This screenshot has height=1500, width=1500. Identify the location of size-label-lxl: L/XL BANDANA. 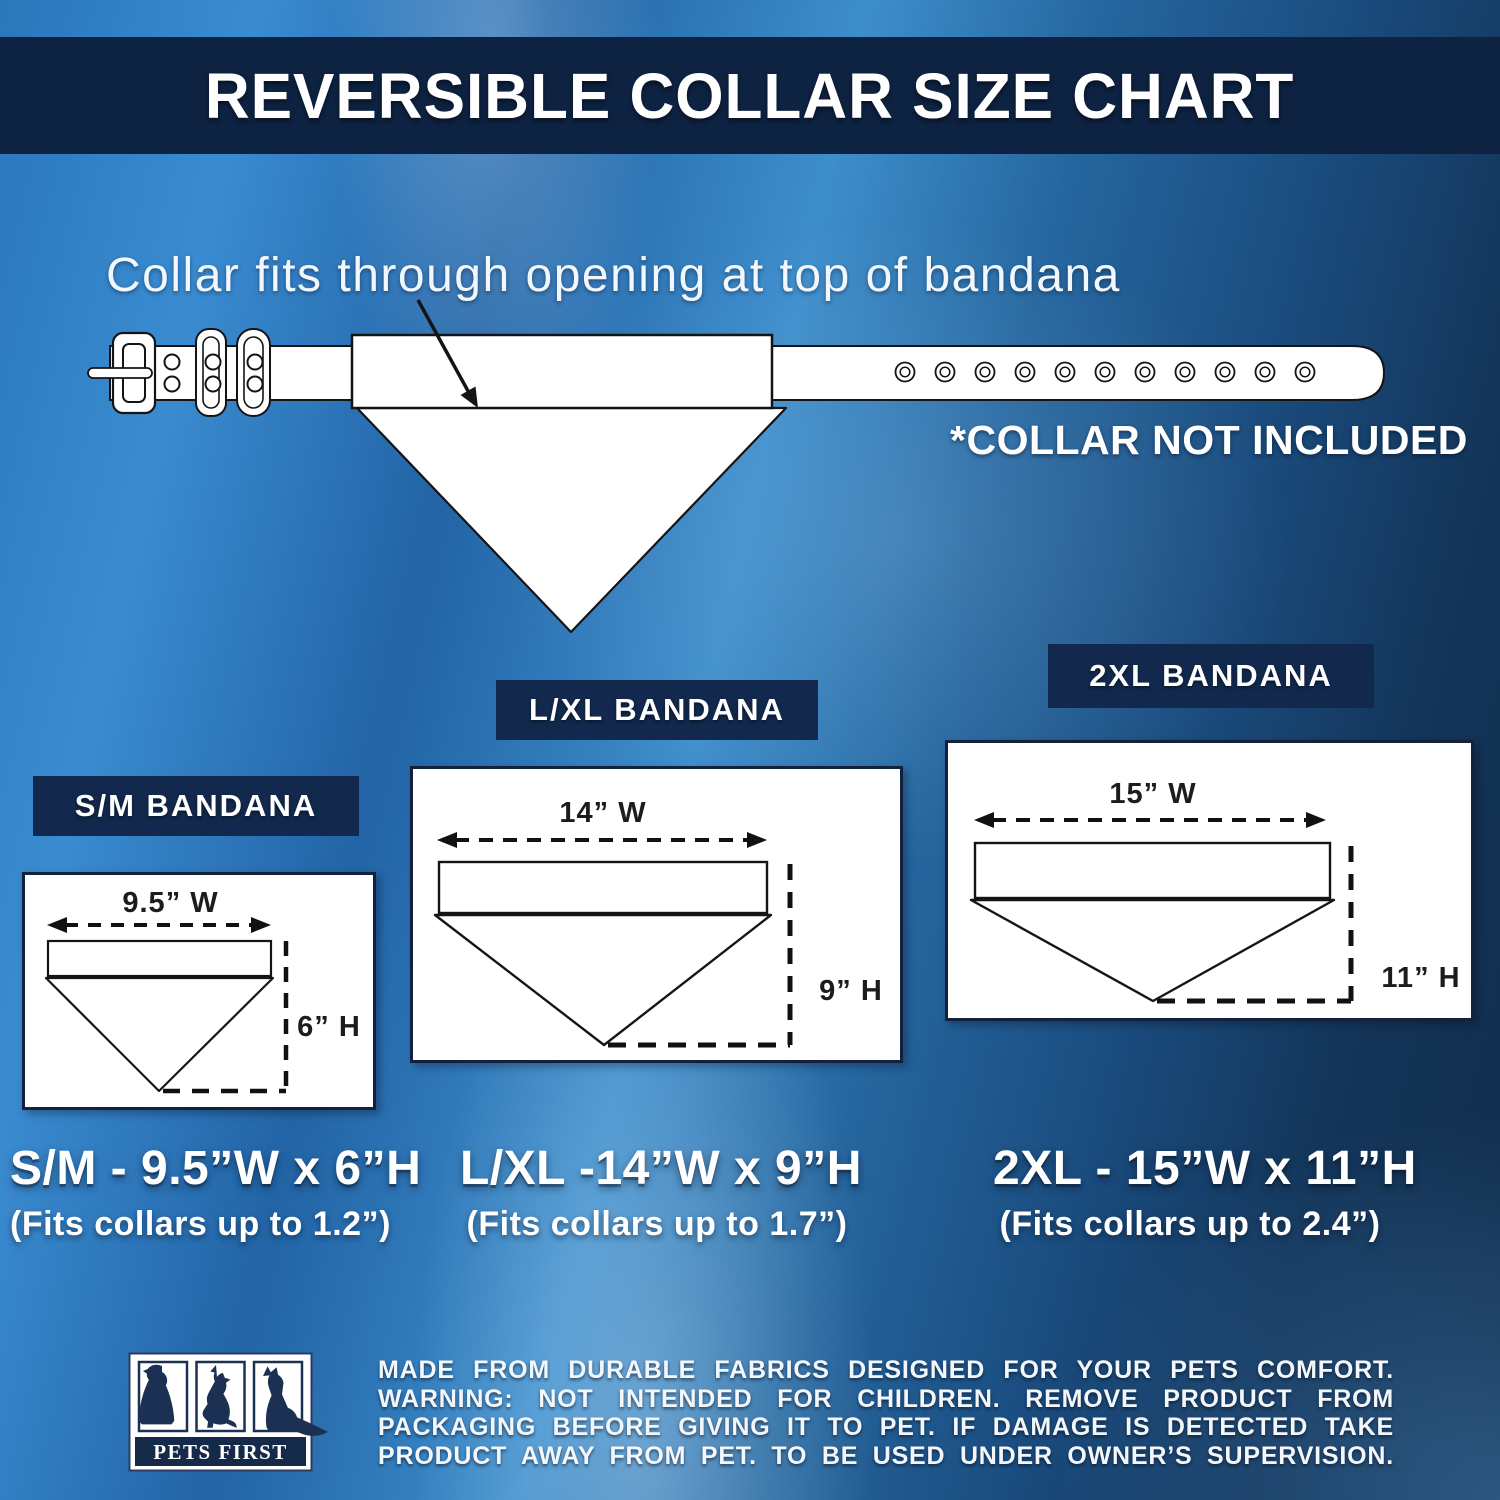
(657, 710).